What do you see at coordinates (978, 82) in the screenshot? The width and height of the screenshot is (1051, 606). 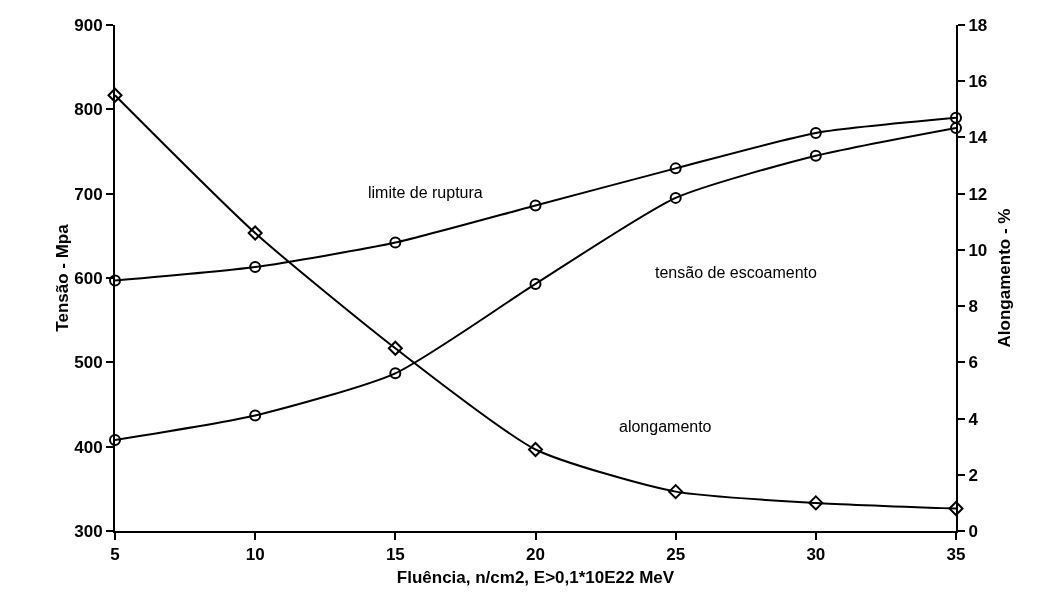 I see `y2-tick-label: 16` at bounding box center [978, 82].